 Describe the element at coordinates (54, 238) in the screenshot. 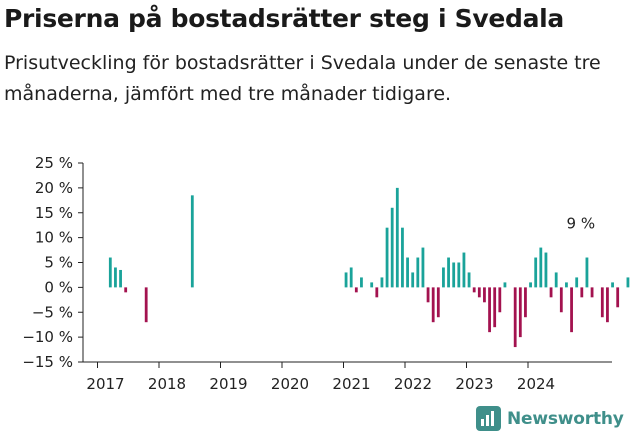

I see `y-tick-label: 10 %` at that location.